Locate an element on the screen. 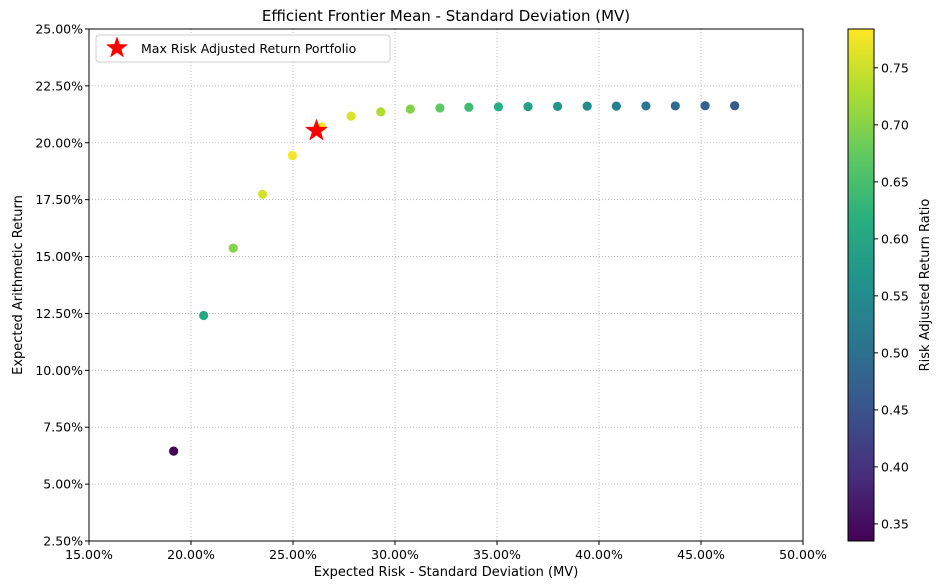 The image size is (947, 586). y-tick-label: 10.00% is located at coordinates (59, 370).